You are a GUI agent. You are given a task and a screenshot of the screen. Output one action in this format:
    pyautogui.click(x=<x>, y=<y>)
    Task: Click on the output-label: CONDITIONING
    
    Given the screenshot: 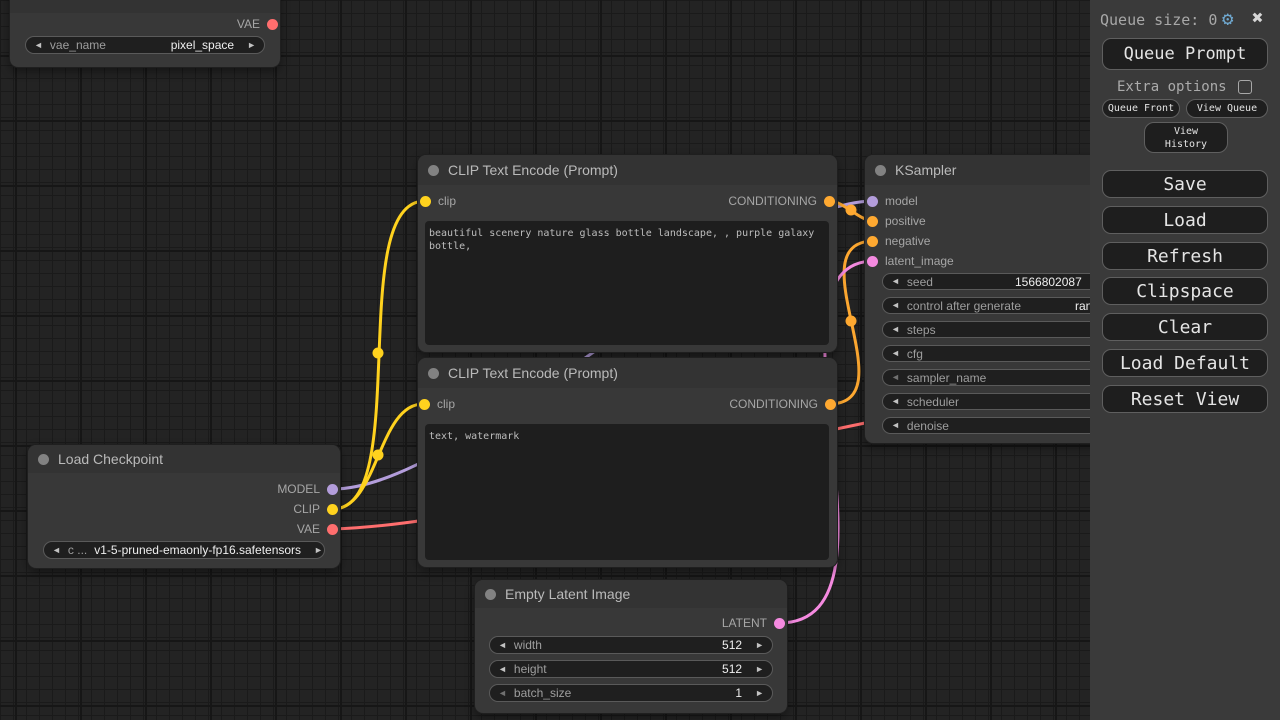 What is the action you would take?
    pyautogui.click(x=773, y=404)
    